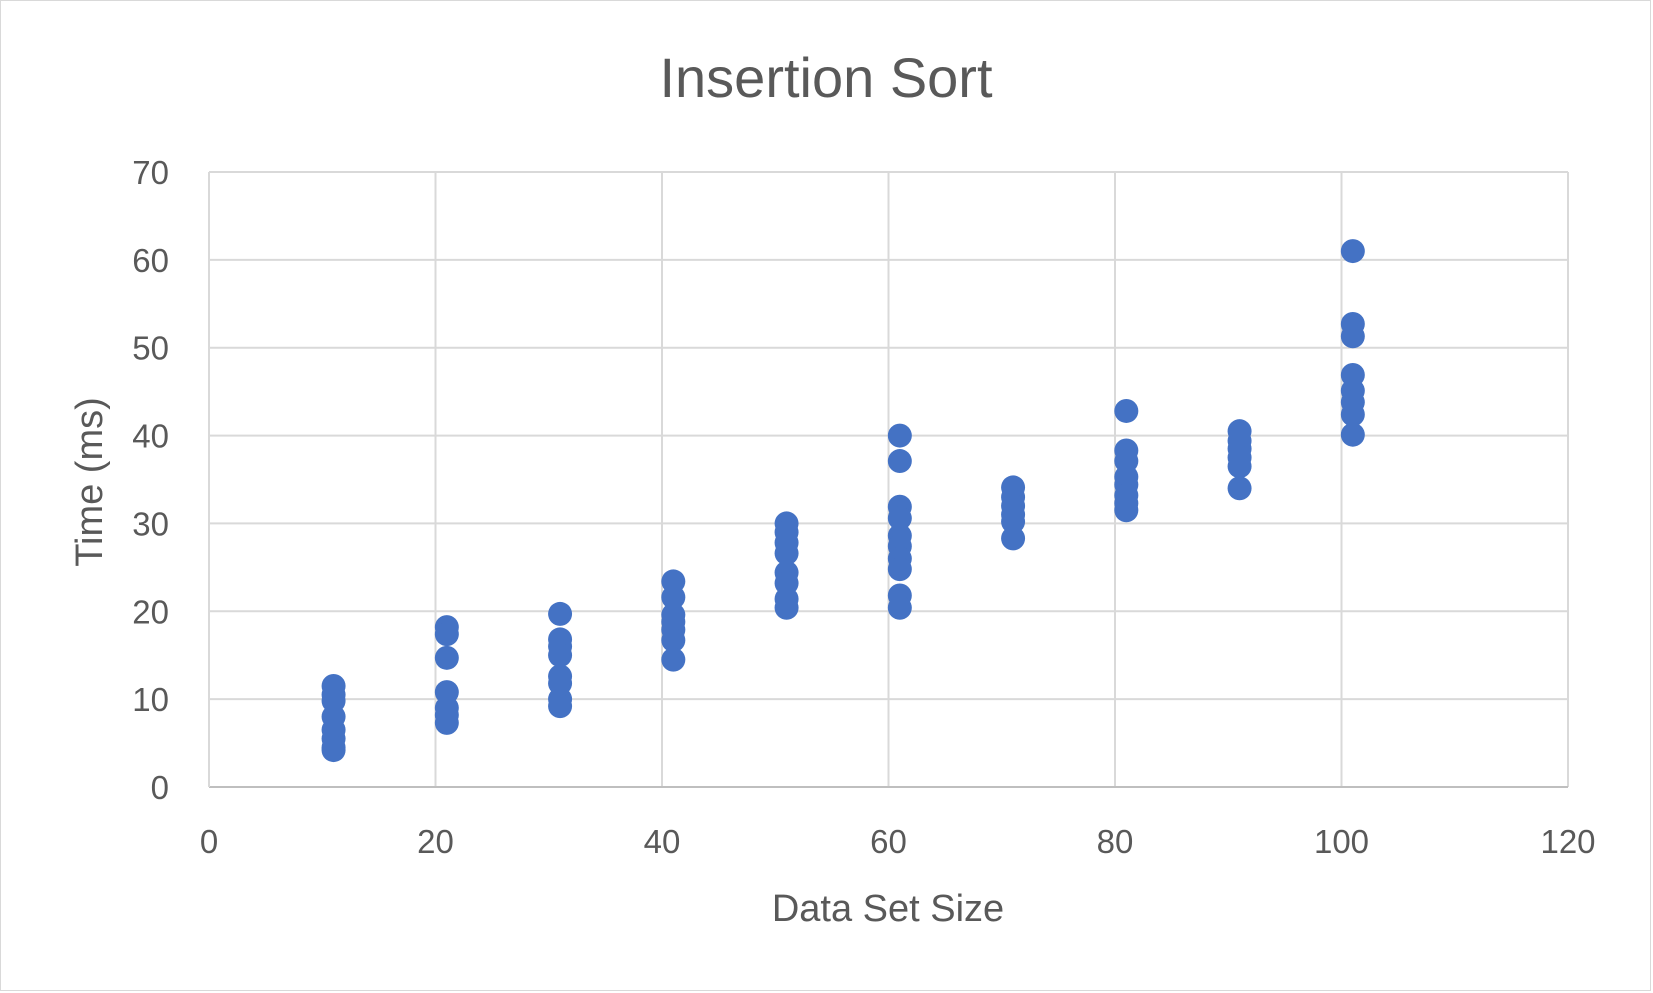 The image size is (1653, 993). What do you see at coordinates (150, 523) in the screenshot?
I see `y-tick-label: 30` at bounding box center [150, 523].